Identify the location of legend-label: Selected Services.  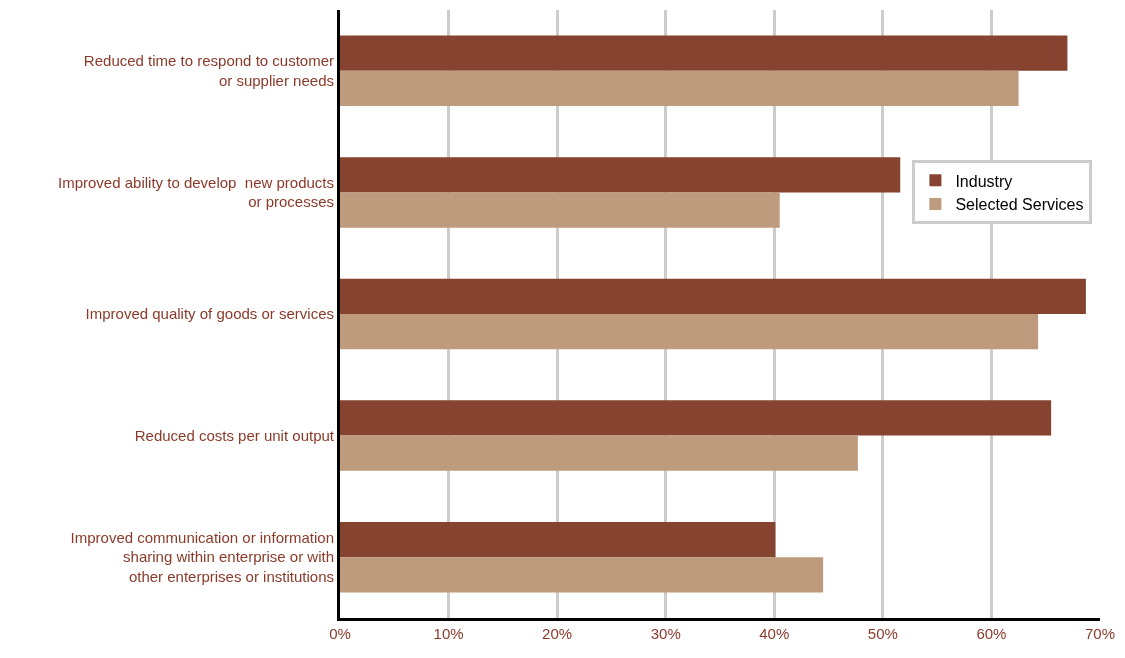
(1019, 205).